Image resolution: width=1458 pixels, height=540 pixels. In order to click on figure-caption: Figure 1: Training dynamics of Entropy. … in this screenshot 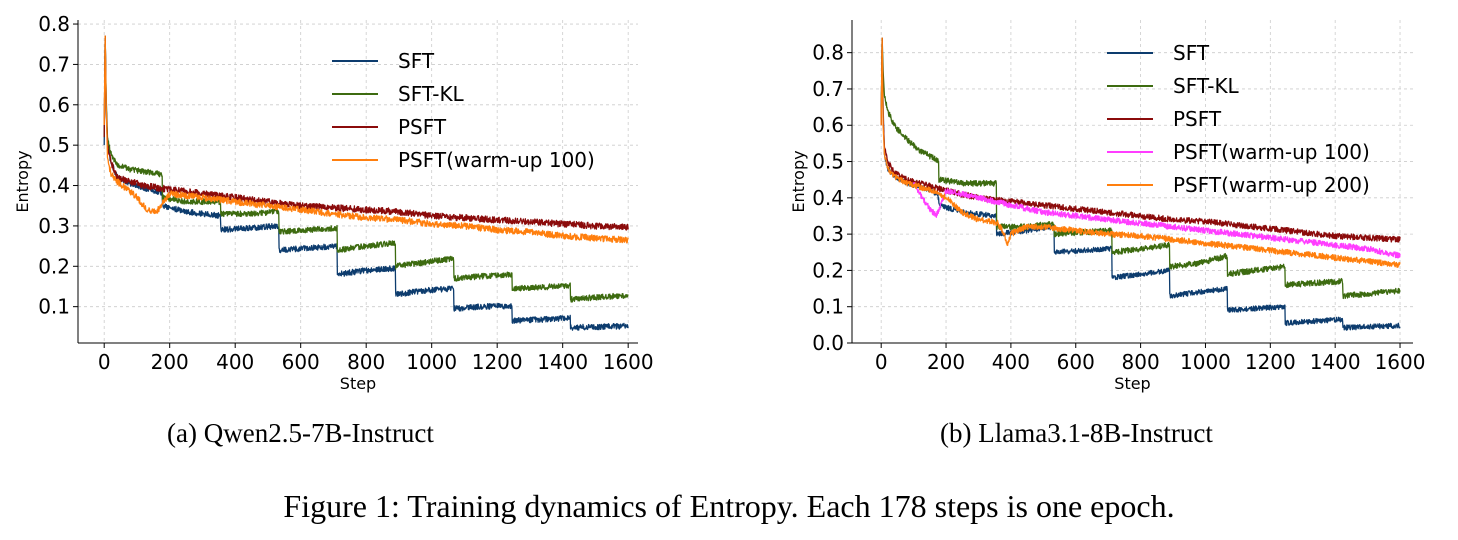, I will do `click(729, 506)`.